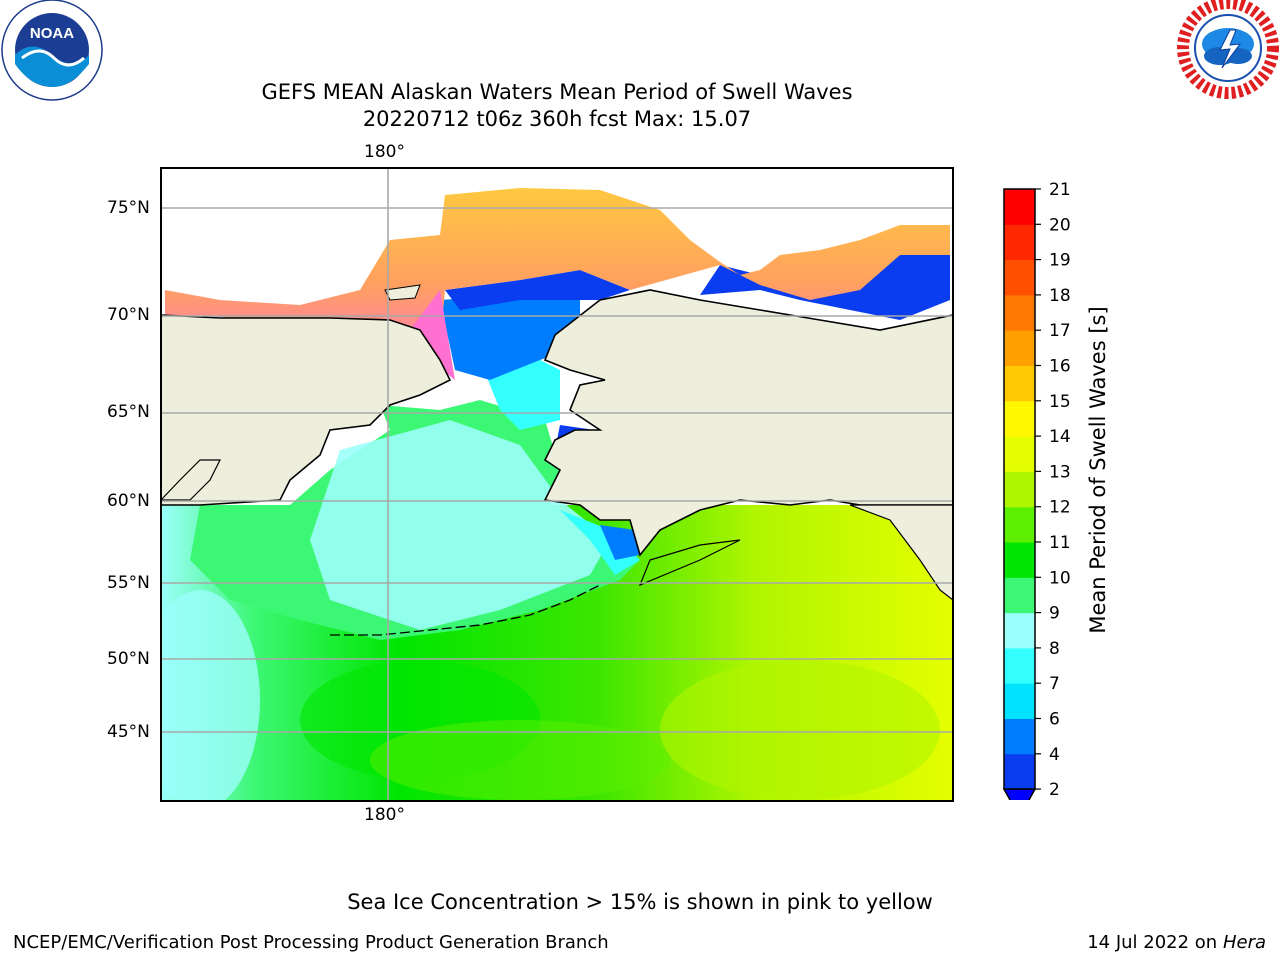 The image size is (1280, 960). What do you see at coordinates (1060, 508) in the screenshot?
I see `colorbar-tick-label: 12` at bounding box center [1060, 508].